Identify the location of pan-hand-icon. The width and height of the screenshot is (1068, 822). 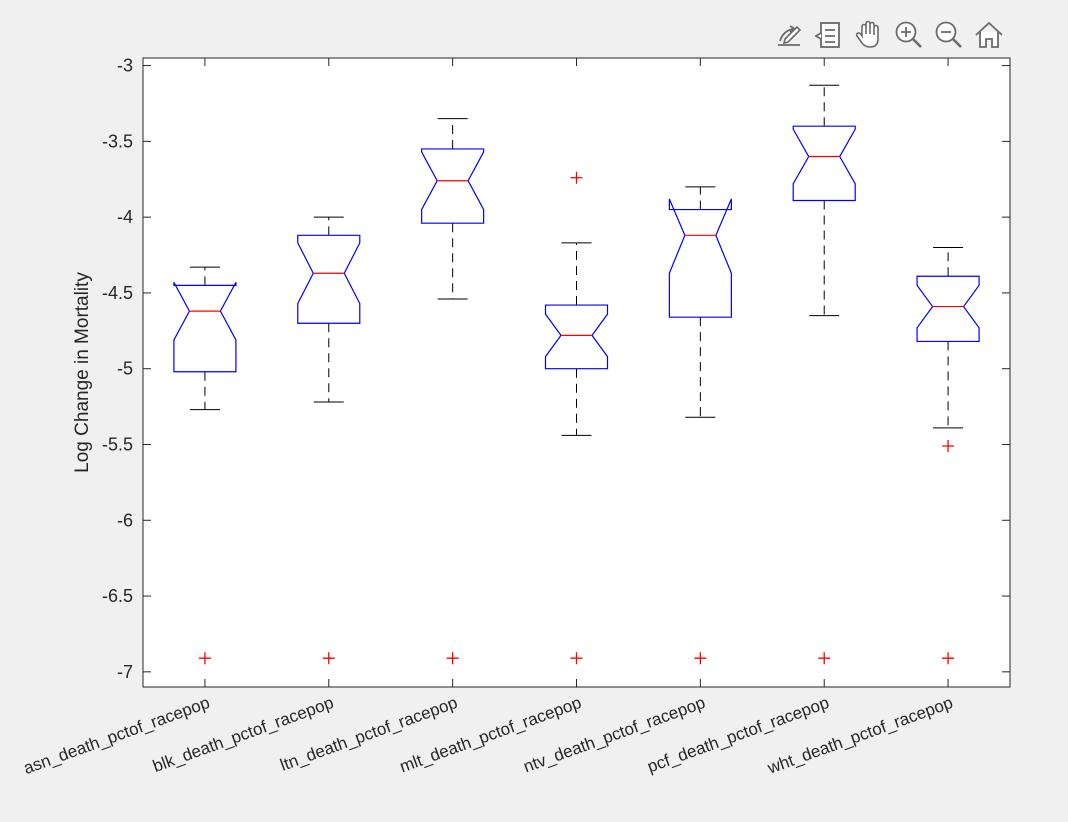
(867, 34).